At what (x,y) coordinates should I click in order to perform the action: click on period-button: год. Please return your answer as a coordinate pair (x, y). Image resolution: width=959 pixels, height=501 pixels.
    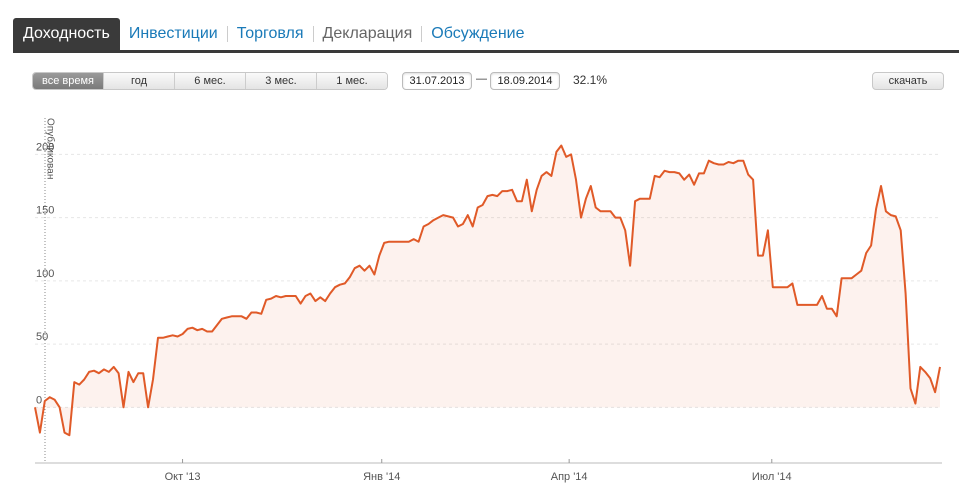
    Looking at the image, I should click on (138, 81).